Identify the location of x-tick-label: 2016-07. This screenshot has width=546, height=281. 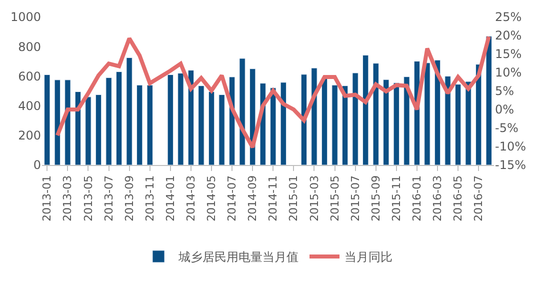
(479, 198).